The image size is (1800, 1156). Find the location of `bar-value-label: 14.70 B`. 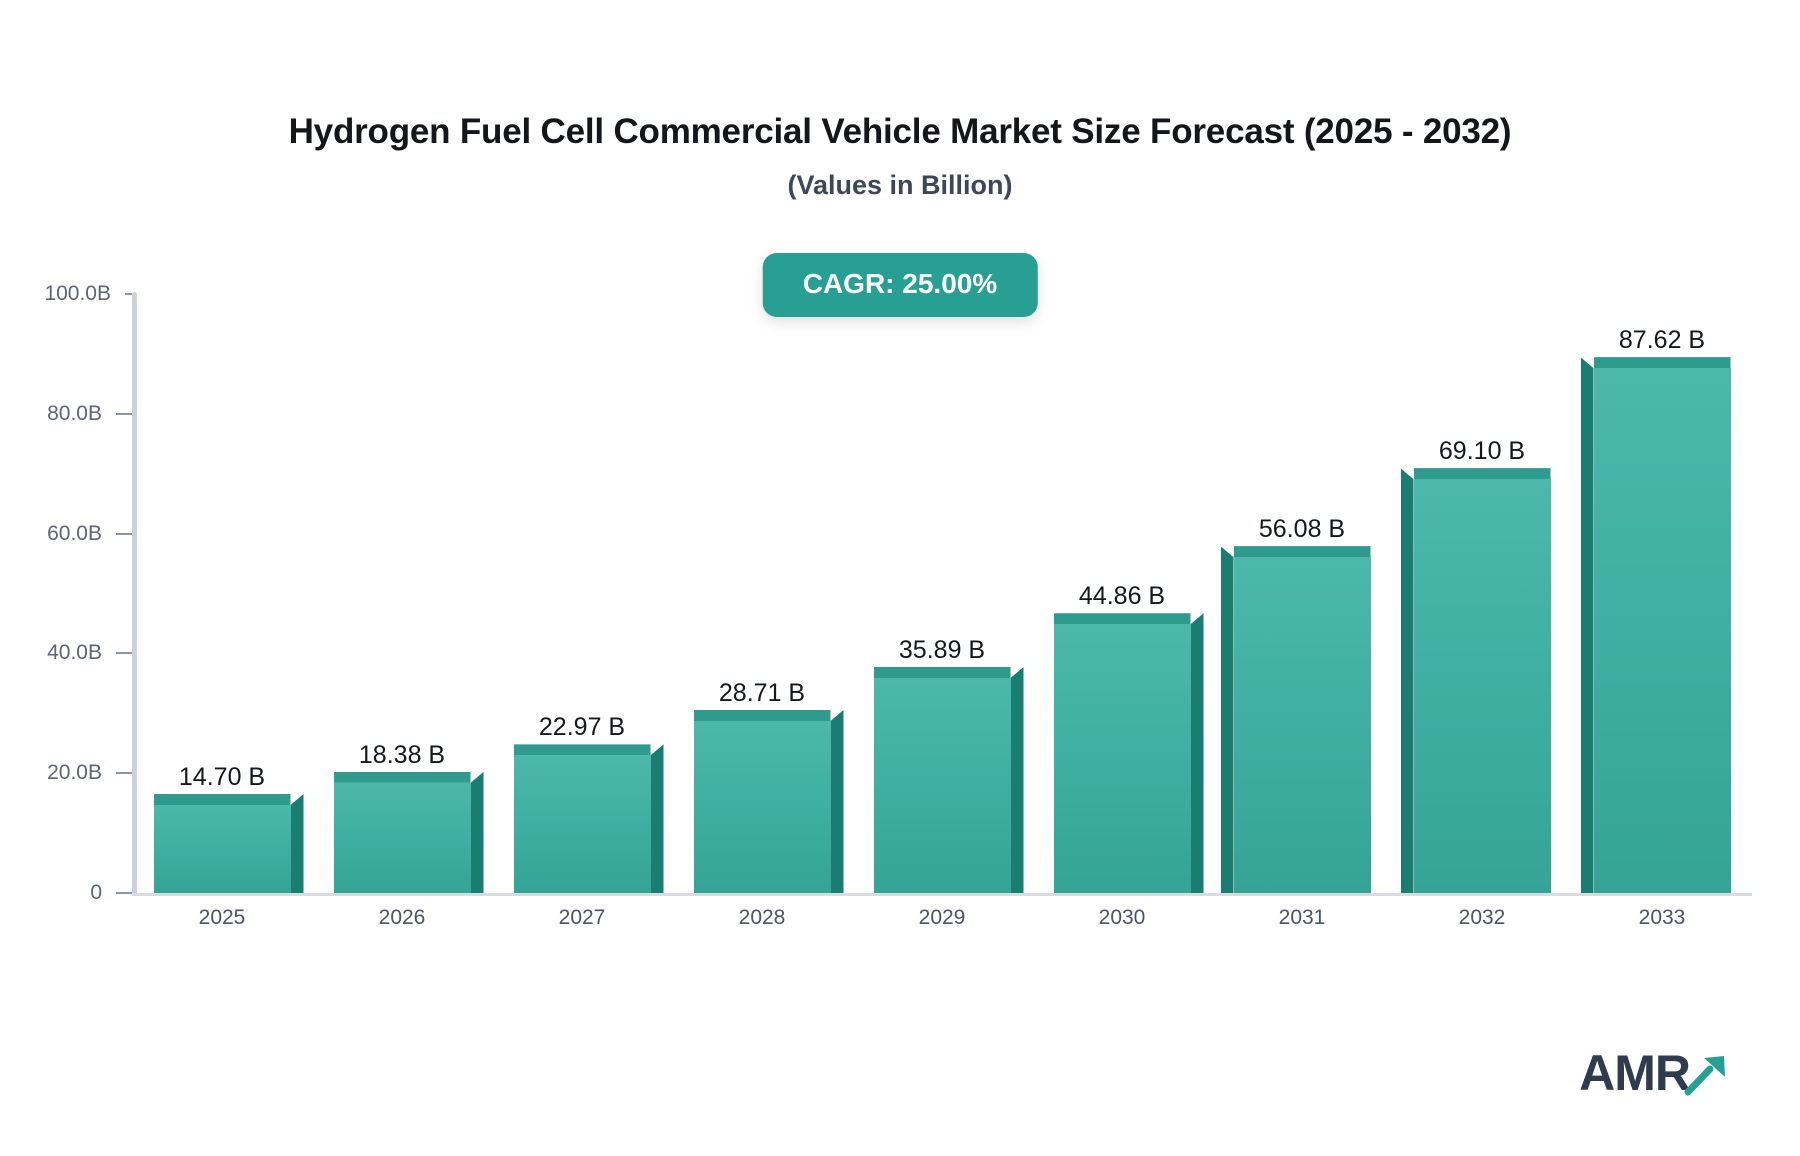

bar-value-label: 14.70 B is located at coordinates (222, 776).